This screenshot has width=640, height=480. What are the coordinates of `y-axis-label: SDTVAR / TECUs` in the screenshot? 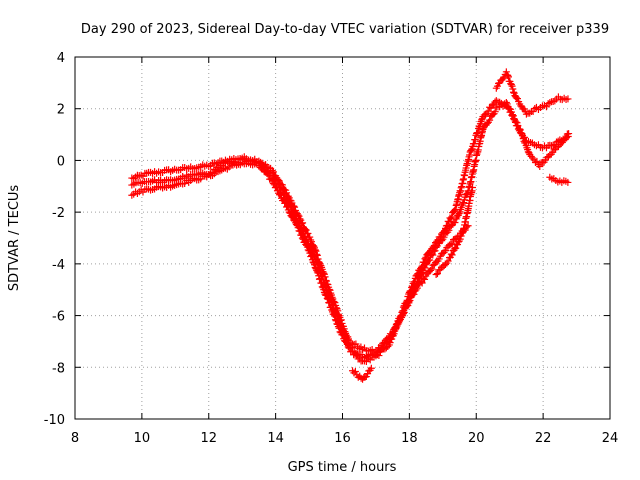 It's located at (14, 238).